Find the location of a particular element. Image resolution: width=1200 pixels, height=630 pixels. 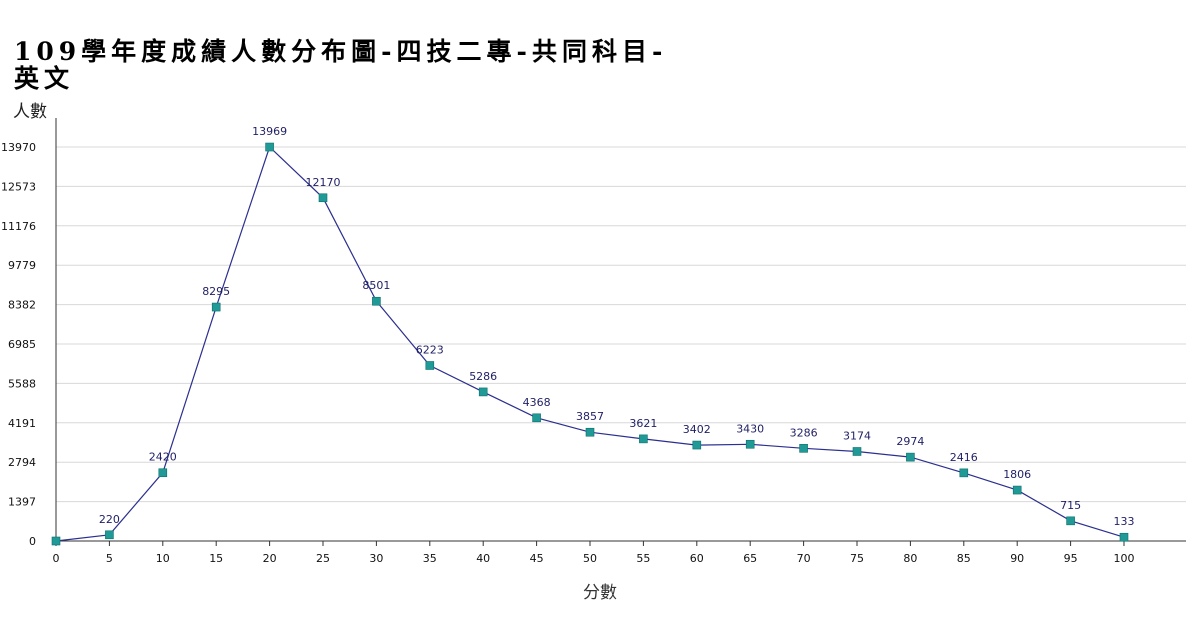

data-label: 13969 is located at coordinates (269, 131).